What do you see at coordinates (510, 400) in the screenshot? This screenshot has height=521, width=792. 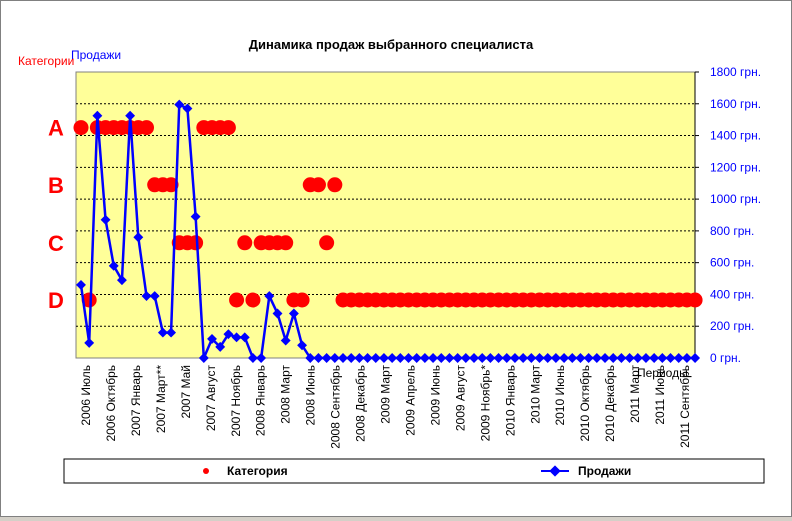 I see `x-tick-label: 2010 Январь` at bounding box center [510, 400].